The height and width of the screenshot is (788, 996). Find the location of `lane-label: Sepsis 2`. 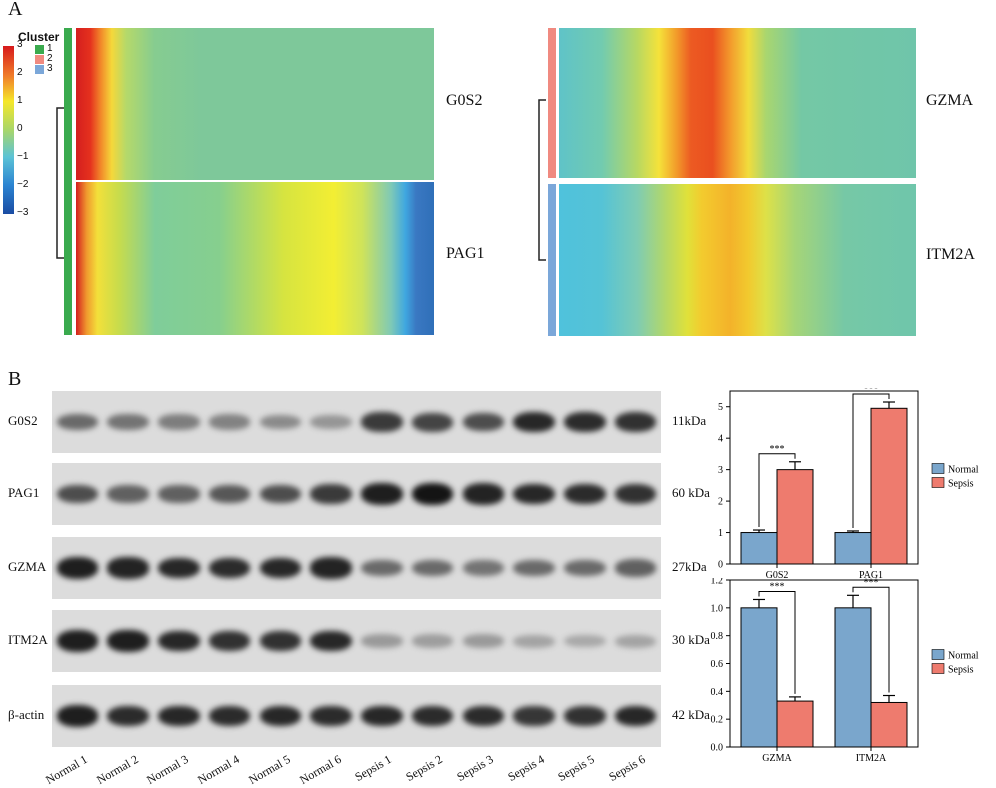

lane-label: Sepsis 2 is located at coordinates (424, 768).